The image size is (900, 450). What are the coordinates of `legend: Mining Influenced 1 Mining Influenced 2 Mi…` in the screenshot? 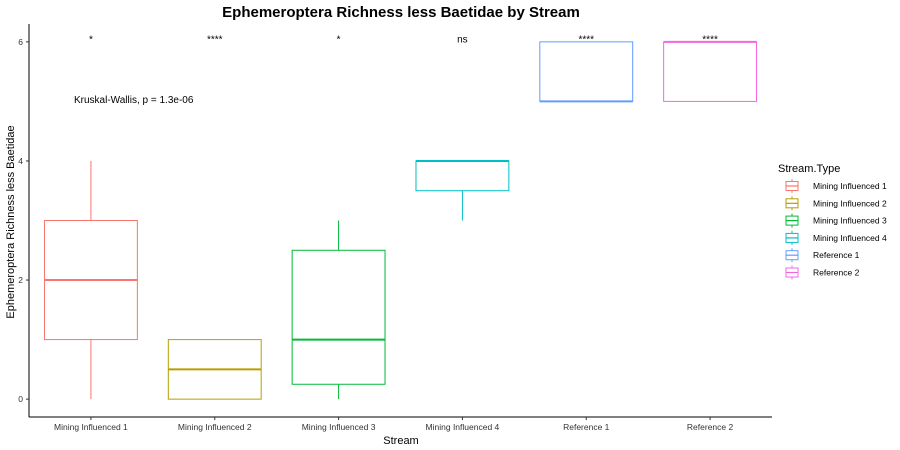 It's located at (836, 229).